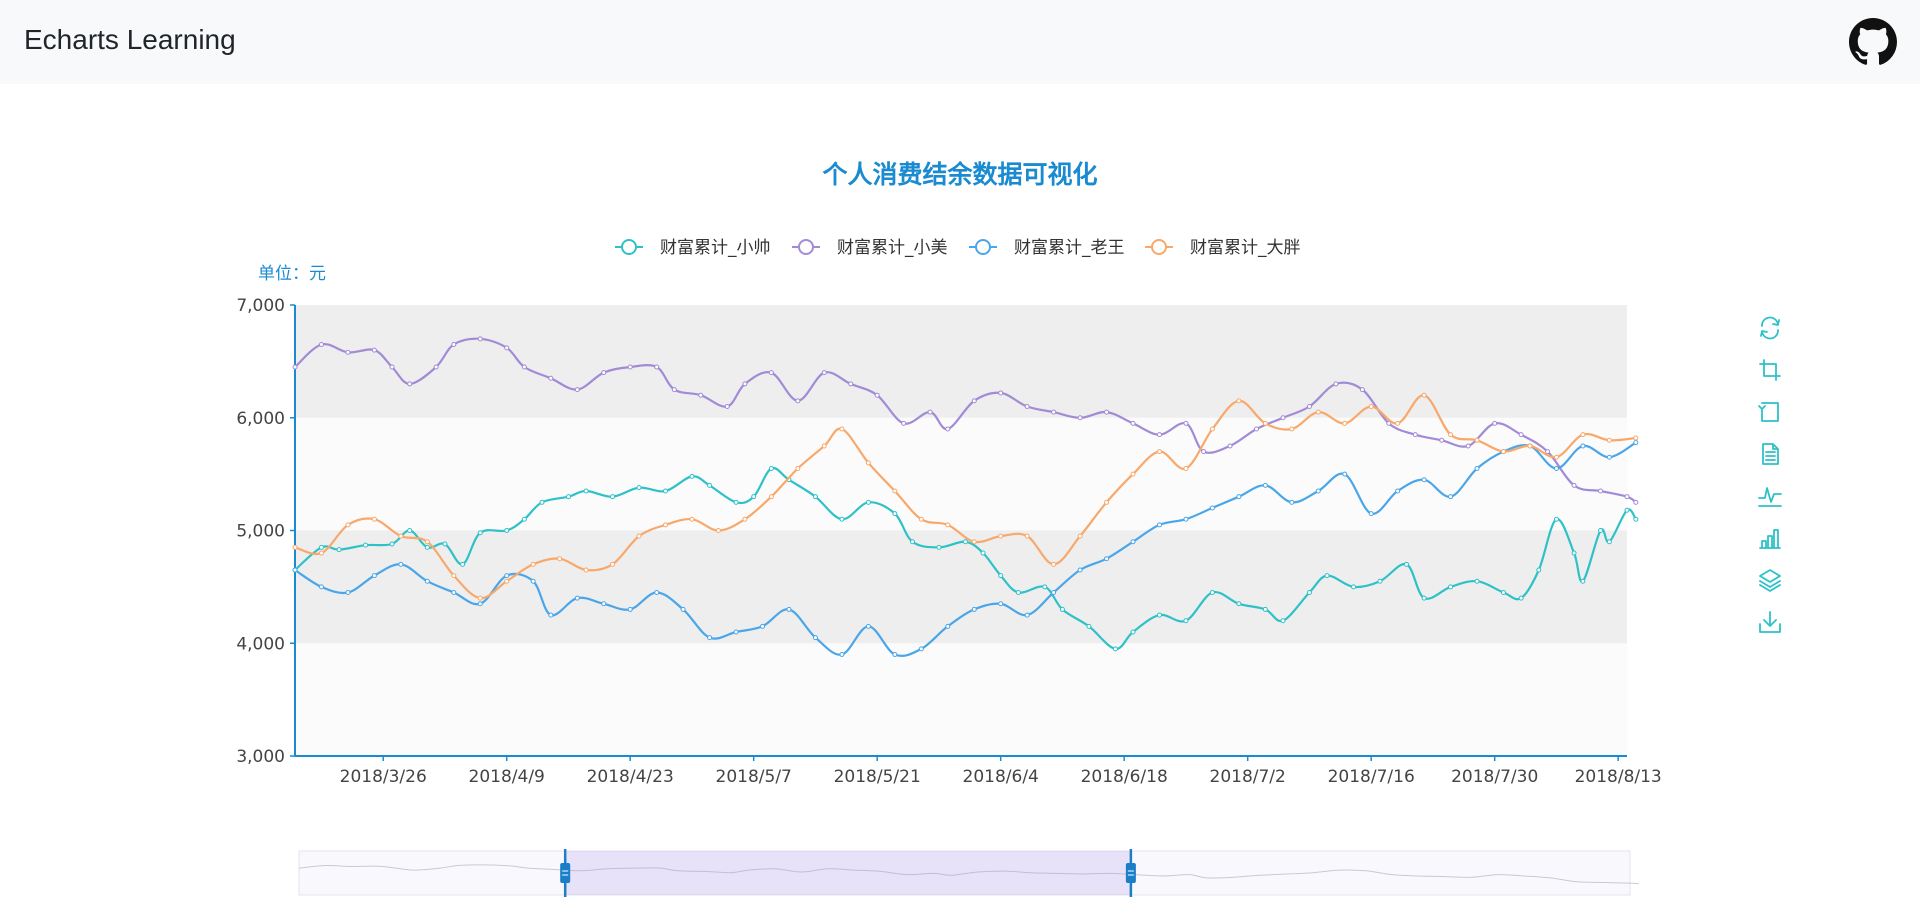  What do you see at coordinates (1047, 248) in the screenshot?
I see `legend-item: 财富累计_老王` at bounding box center [1047, 248].